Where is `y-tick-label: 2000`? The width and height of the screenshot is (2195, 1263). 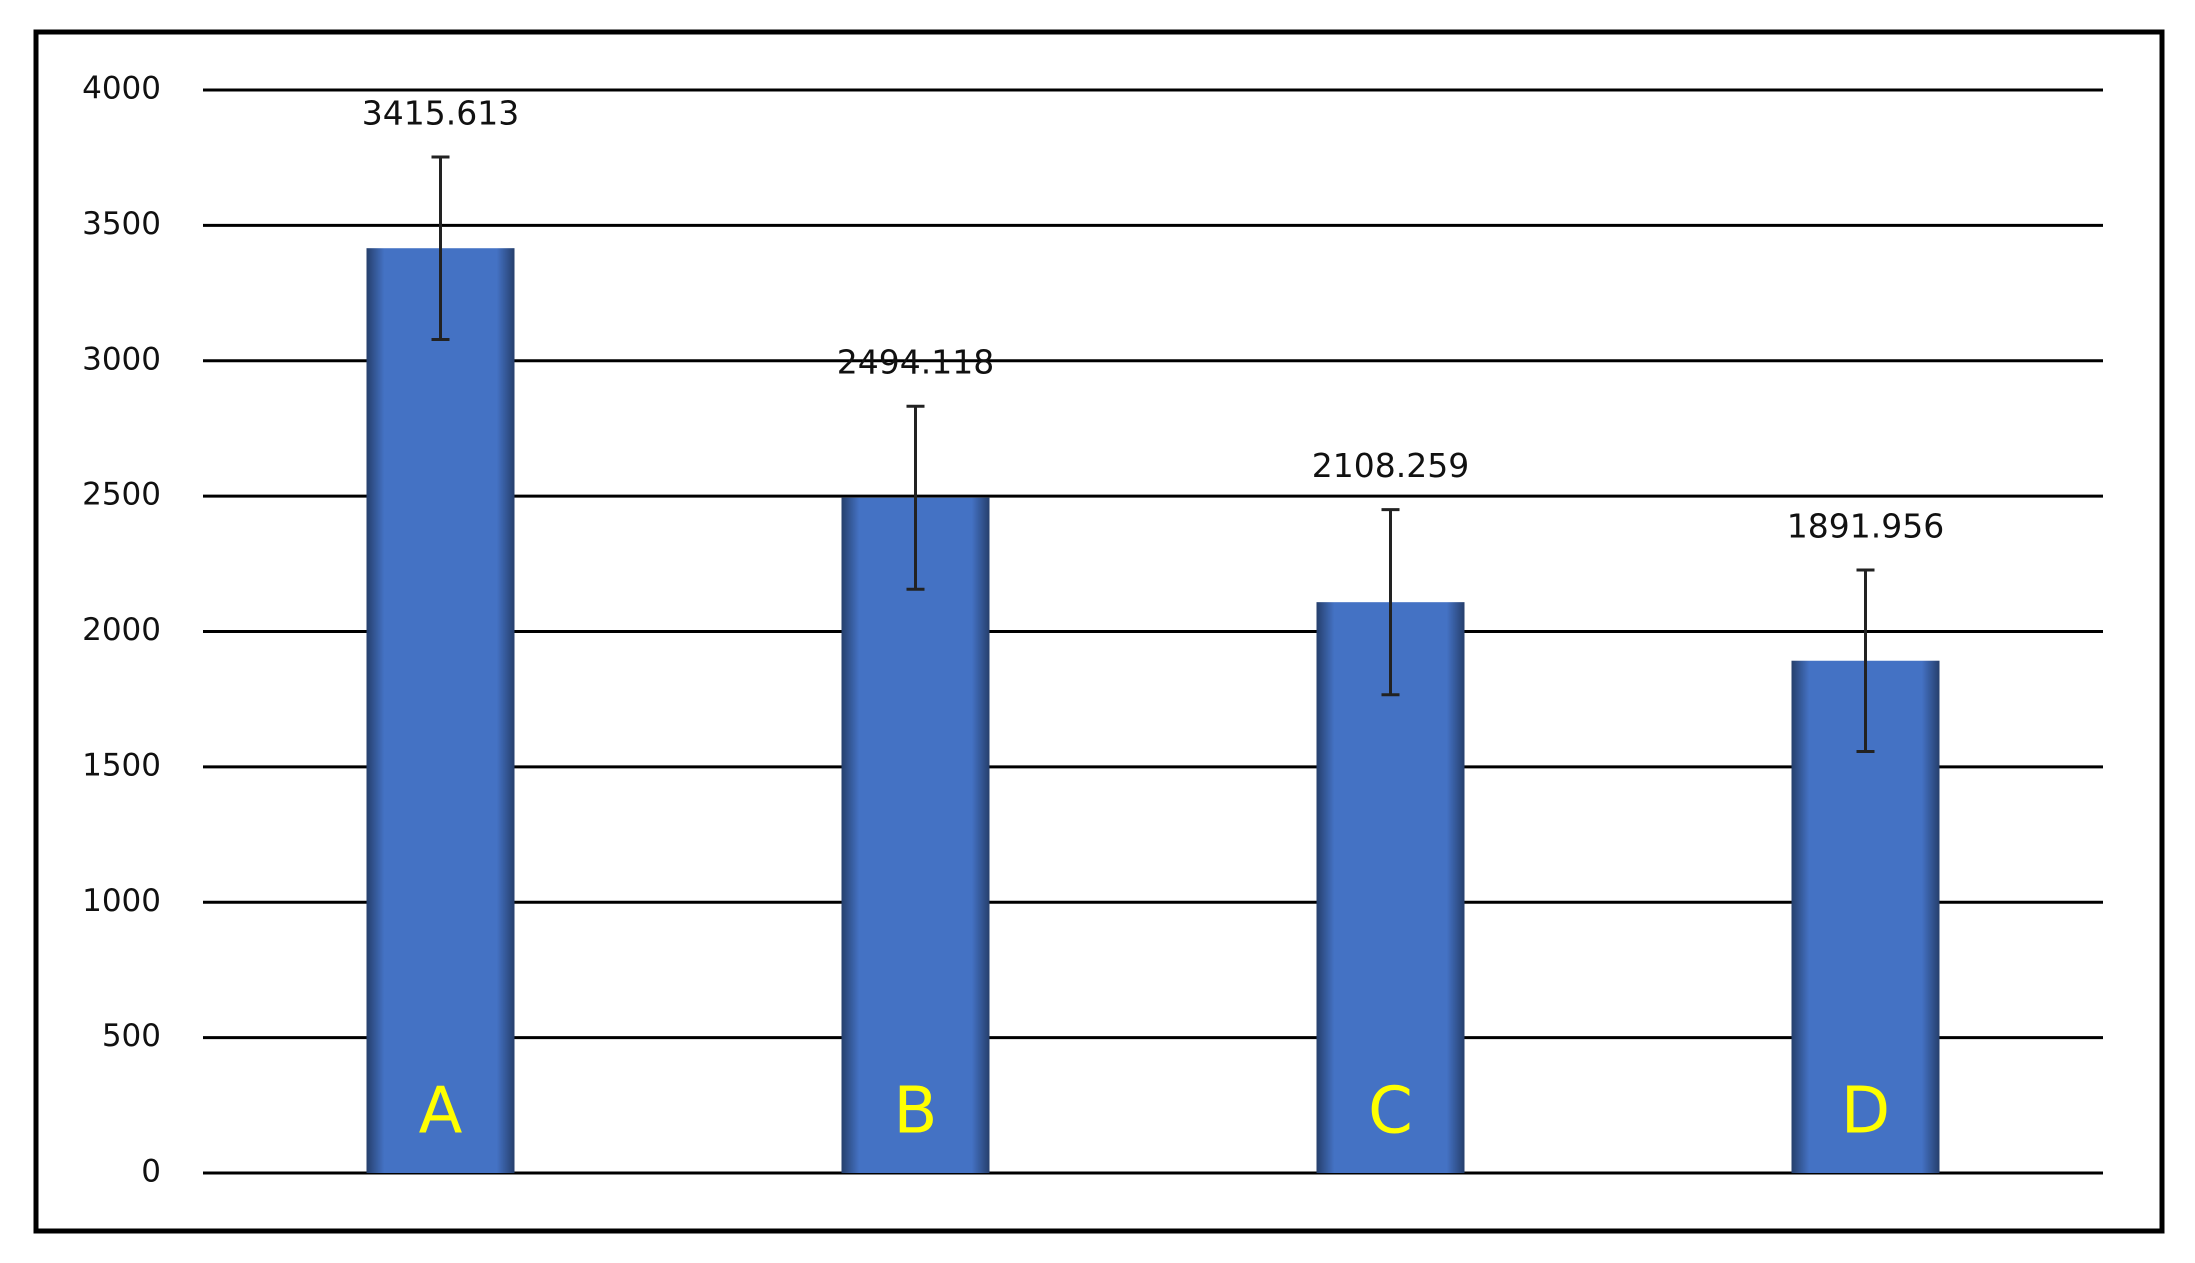 y-tick-label: 2000 is located at coordinates (121, 630).